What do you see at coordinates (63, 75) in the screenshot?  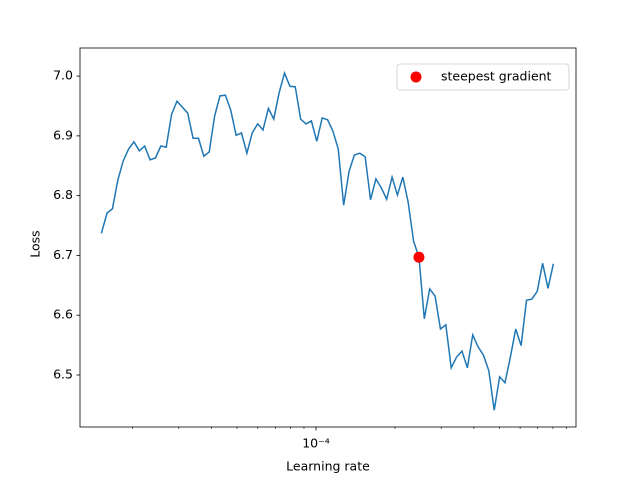 I see `y-tick-label: 7.0` at bounding box center [63, 75].